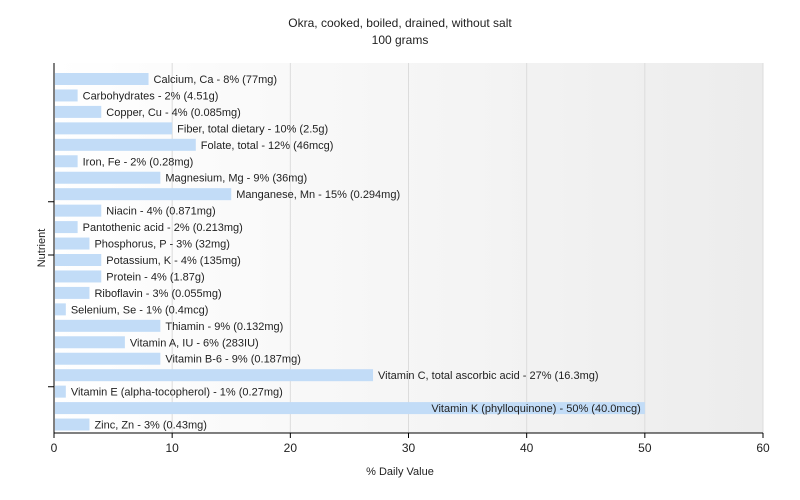  Describe the element at coordinates (155, 277) in the screenshot. I see `bar-label: Protein - 4% (1.87g)` at that location.